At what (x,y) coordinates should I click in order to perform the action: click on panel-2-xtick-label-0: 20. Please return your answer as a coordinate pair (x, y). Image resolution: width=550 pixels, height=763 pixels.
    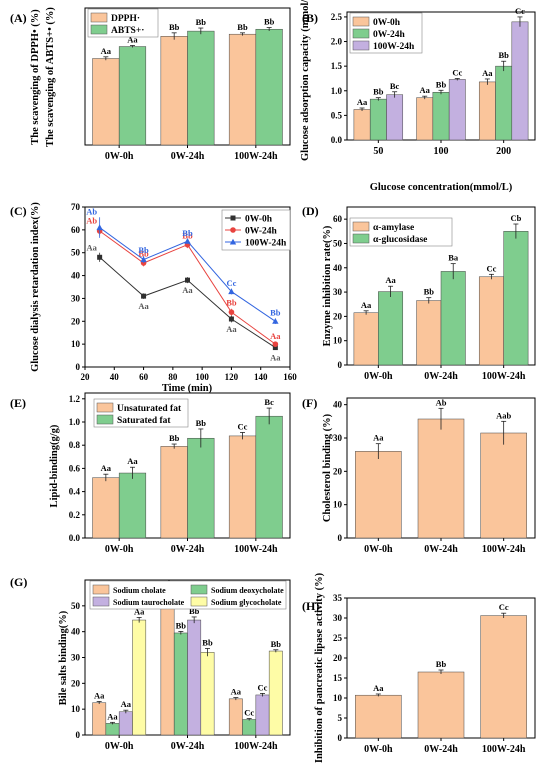
    Looking at the image, I should click on (86, 377).